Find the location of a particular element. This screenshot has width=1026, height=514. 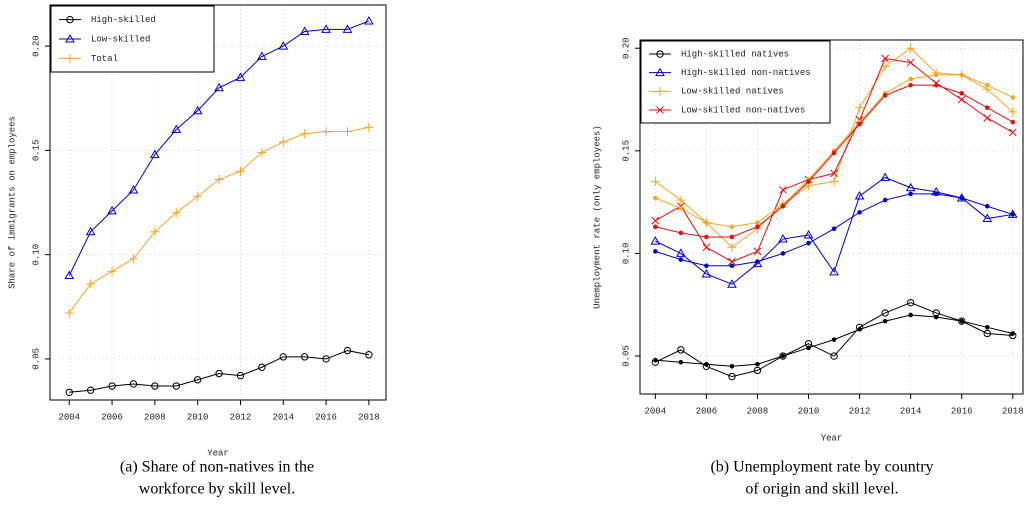

caption: (a) Share of non-natives in the is located at coordinates (217, 467).